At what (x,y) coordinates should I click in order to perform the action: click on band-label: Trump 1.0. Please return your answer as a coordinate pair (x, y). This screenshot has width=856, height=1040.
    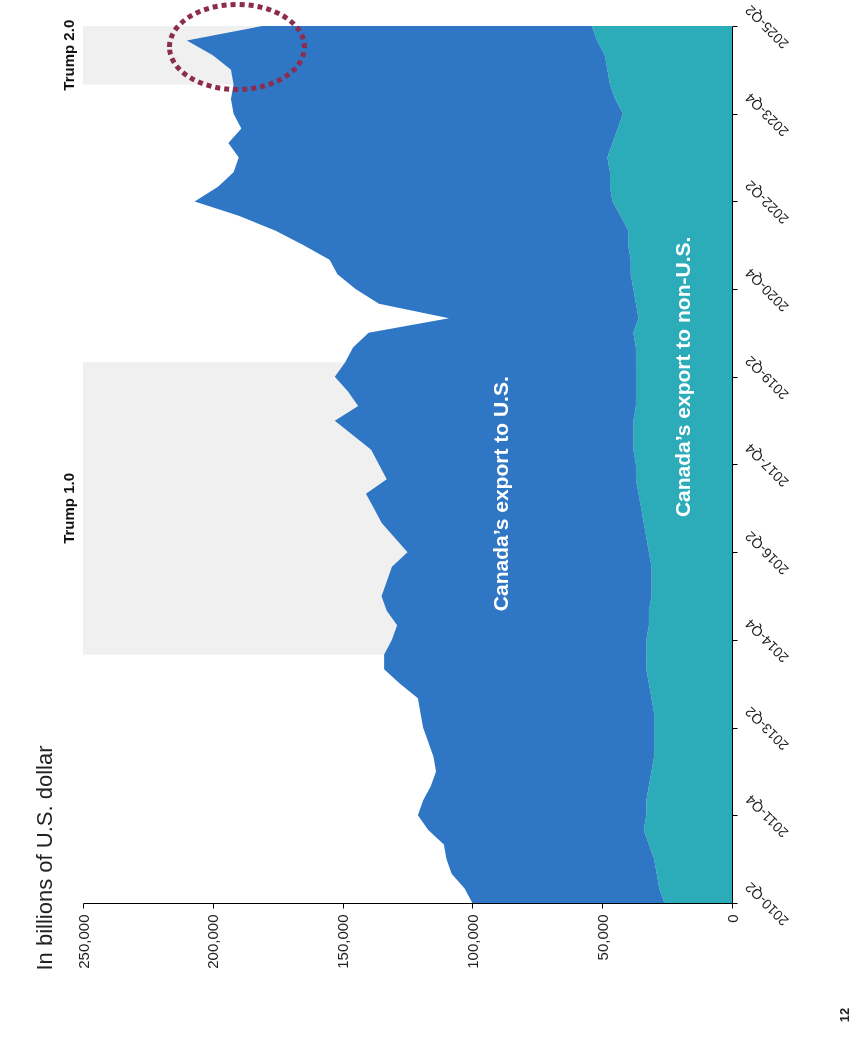
    Looking at the image, I should click on (68, 508).